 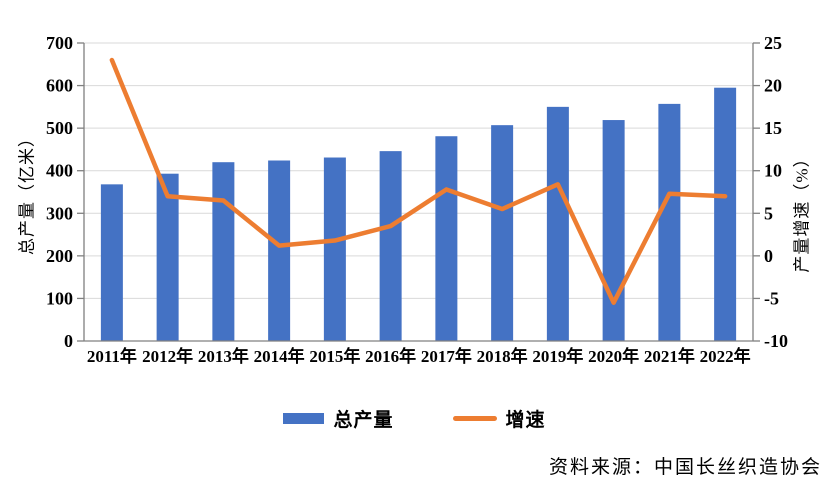 I want to click on x-axis-label: 2018年, so click(x=502, y=356).